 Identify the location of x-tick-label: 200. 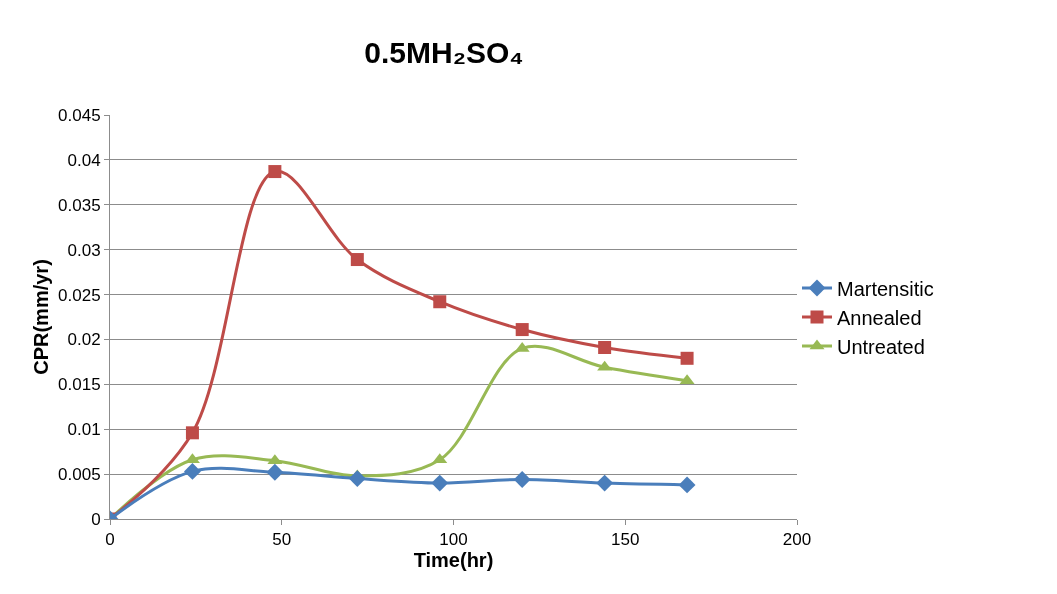
(797, 540).